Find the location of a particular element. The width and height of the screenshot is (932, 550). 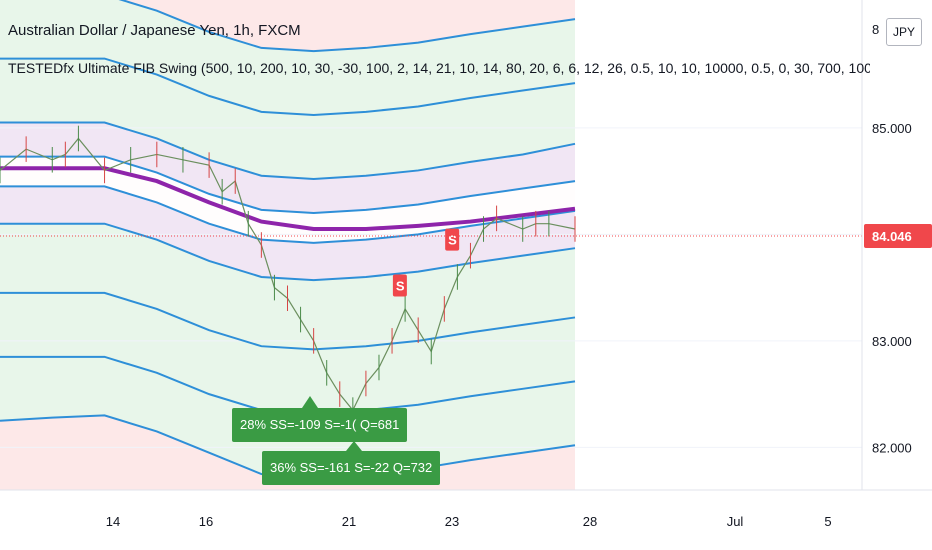

sell-signal-label-1: S is located at coordinates (452, 240).